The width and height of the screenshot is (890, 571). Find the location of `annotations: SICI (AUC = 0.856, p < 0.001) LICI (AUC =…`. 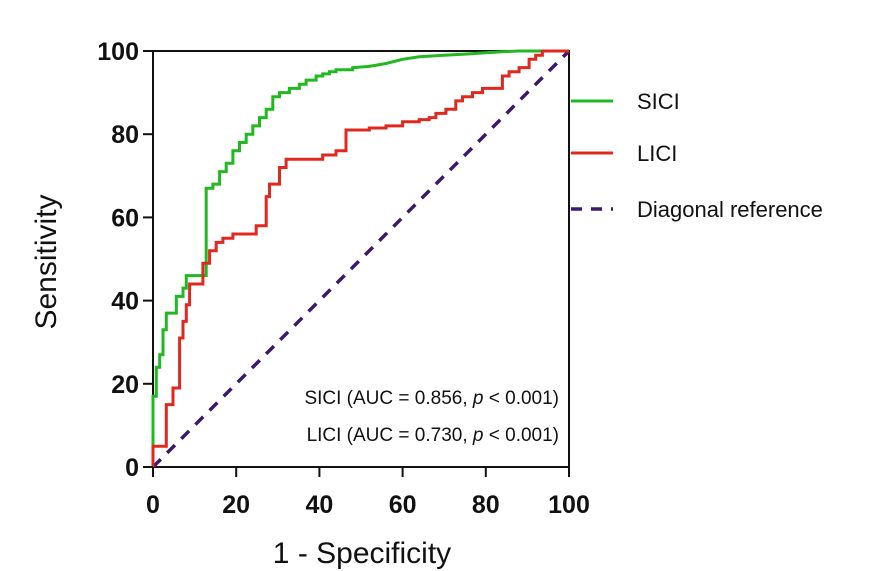

annotations: SICI (AUC = 0.856, p < 0.001) LICI (AUC =… is located at coordinates (431, 417).